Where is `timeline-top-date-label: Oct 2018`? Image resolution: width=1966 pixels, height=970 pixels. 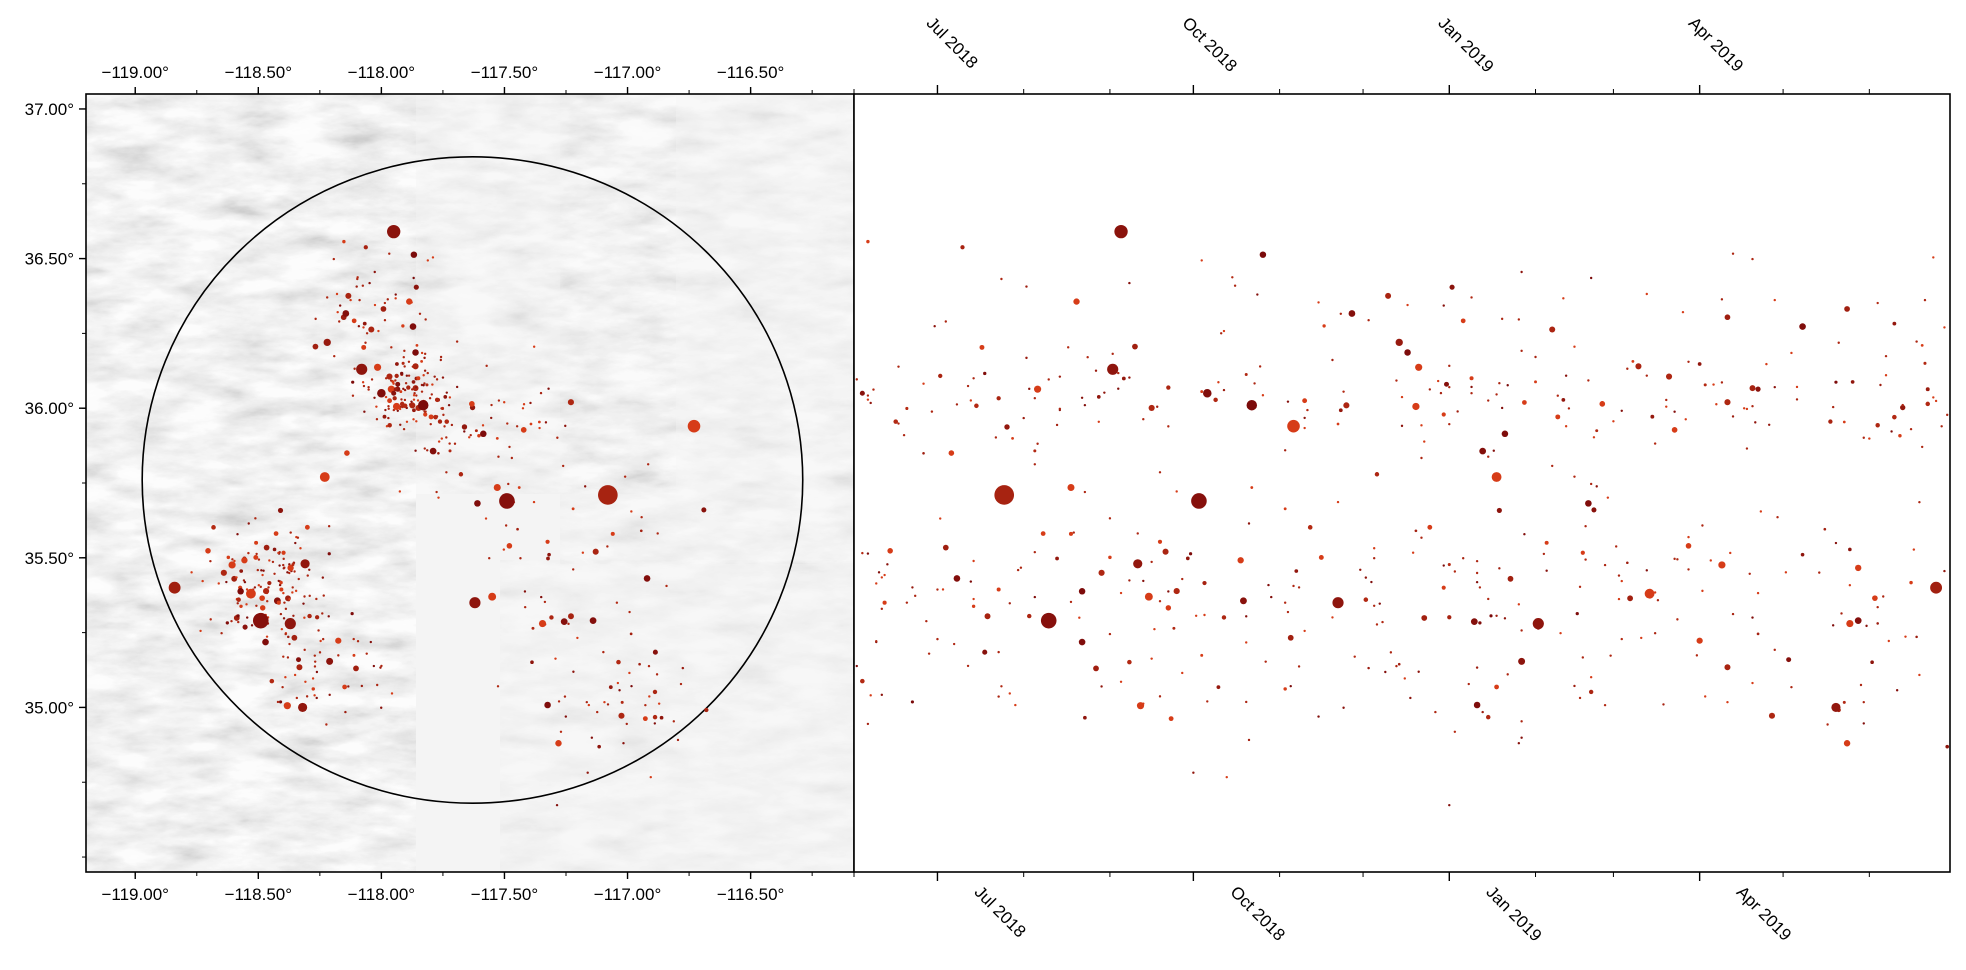
timeline-top-date-label: Oct 2018 is located at coordinates (1210, 44).